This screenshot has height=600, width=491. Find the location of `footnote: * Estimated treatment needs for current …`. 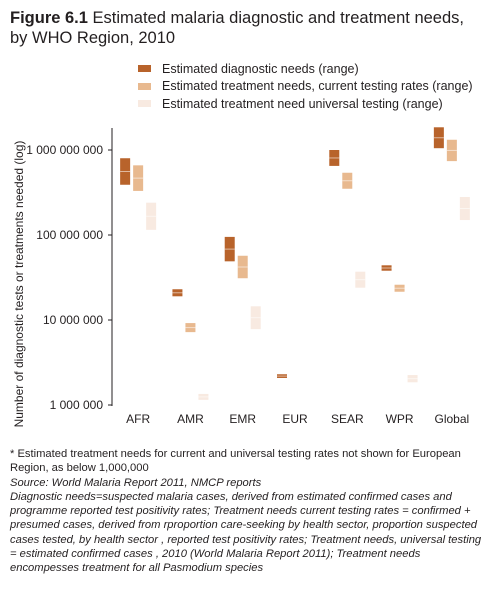

footnote: * Estimated treatment needs for current … is located at coordinates (235, 461).